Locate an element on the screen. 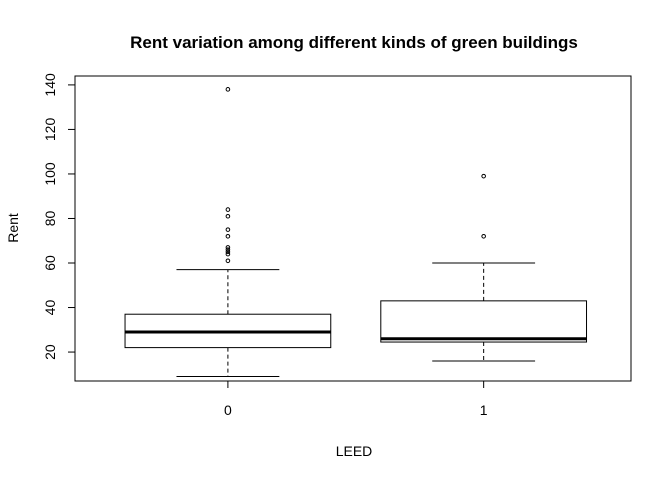 The image size is (672, 480). x-tick-label: 1 is located at coordinates (484, 410).